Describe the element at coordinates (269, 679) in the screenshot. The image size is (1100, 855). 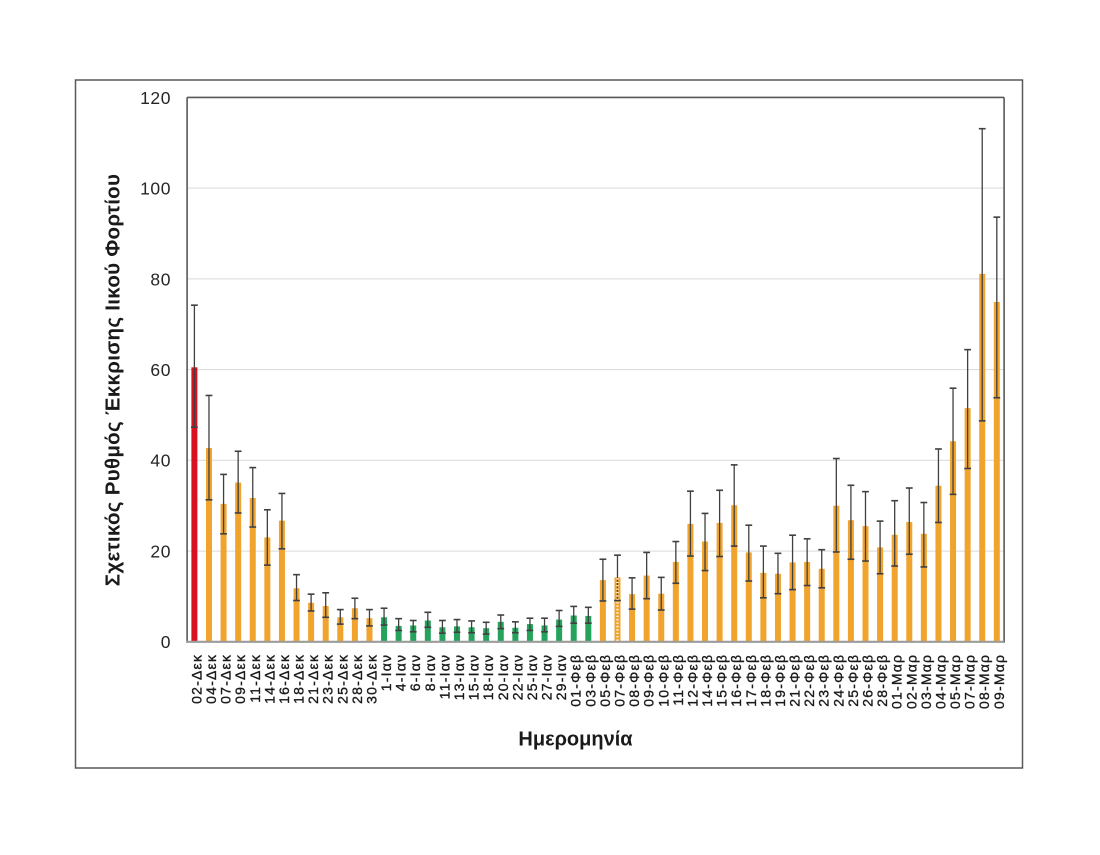
I see `svg-text: 14-Δεκ` at that location.